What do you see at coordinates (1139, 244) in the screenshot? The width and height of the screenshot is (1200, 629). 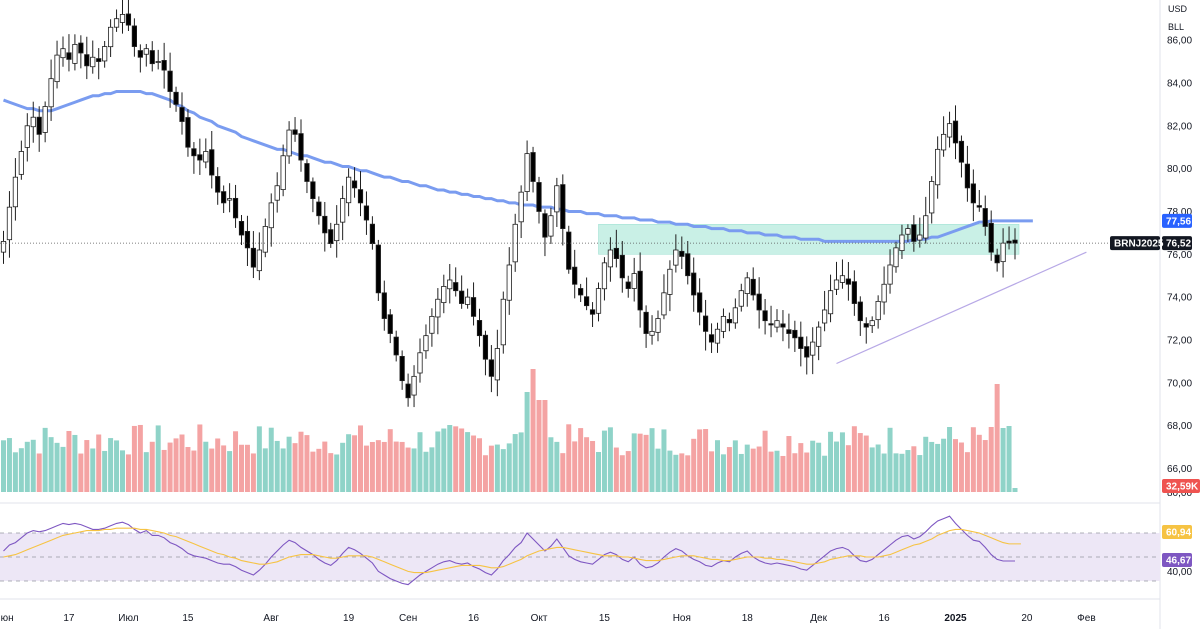 I see `symbol-badge: BRNJ2025` at bounding box center [1139, 244].